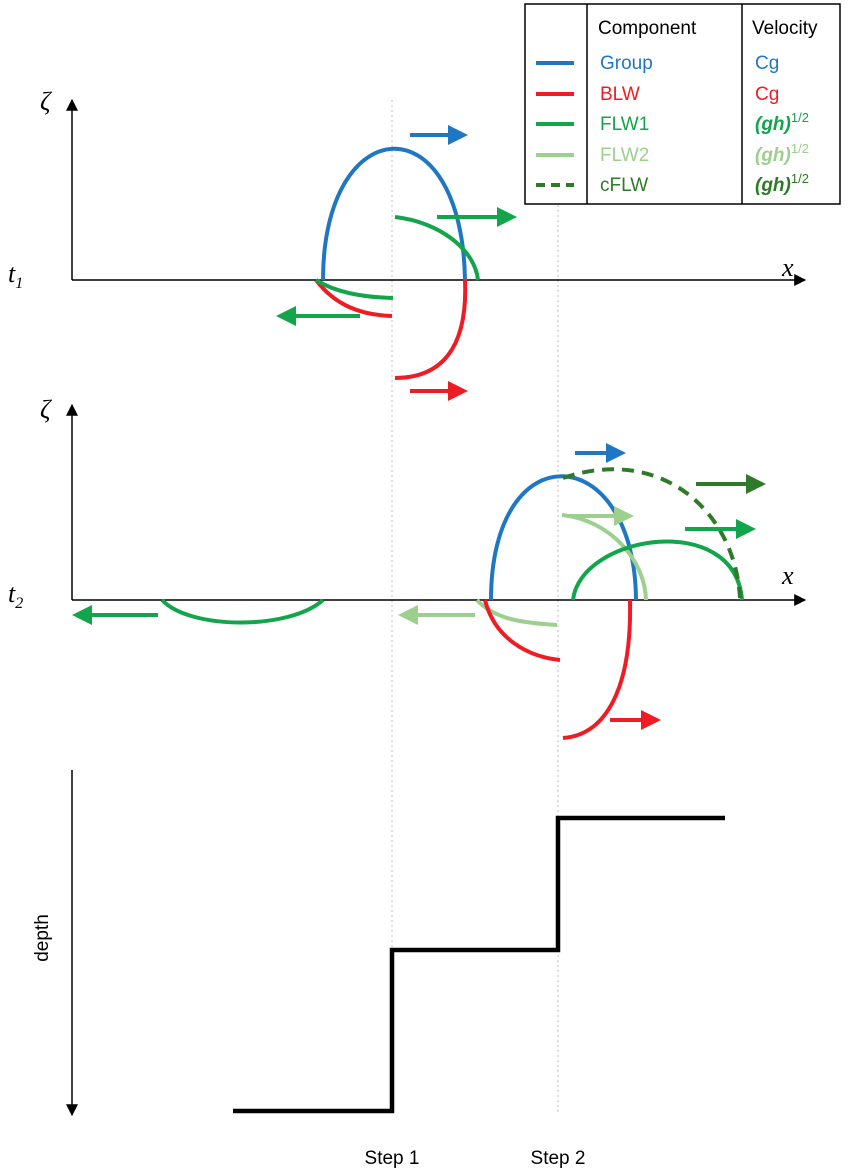 This screenshot has width=852, height=1175. What do you see at coordinates (558, 1158) in the screenshot?
I see `step2-label: Step 2` at bounding box center [558, 1158].